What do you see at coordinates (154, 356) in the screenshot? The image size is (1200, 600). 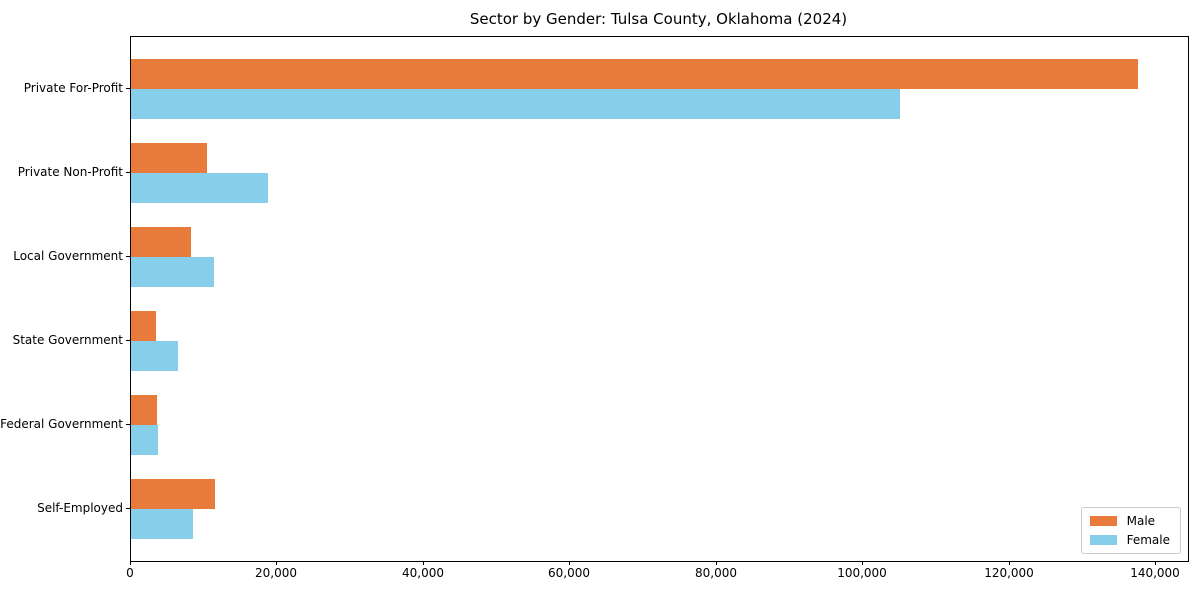 I see `bar-female-state-government` at bounding box center [154, 356].